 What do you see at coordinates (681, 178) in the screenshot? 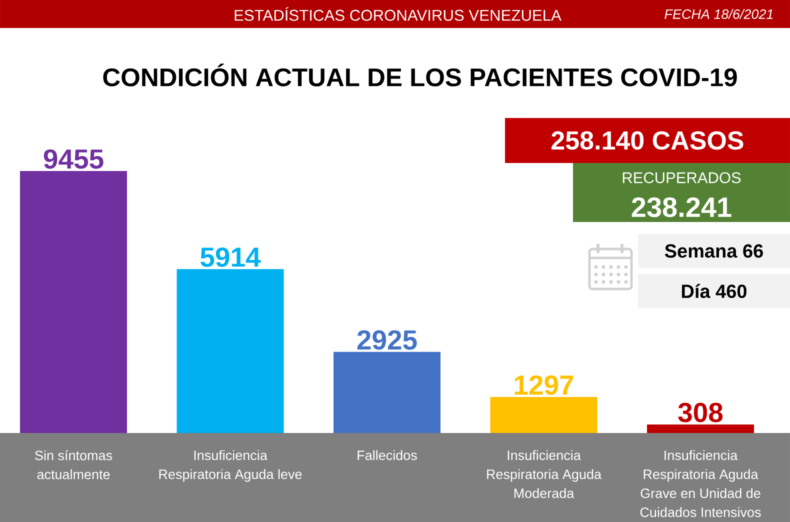
I see `annotation: RECUPERADOS` at bounding box center [681, 178].